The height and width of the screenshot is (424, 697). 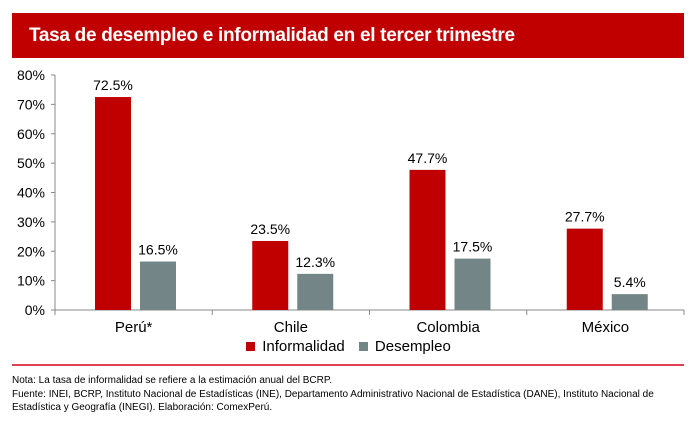 I want to click on y-tick-label: 60%, so click(x=31, y=134).